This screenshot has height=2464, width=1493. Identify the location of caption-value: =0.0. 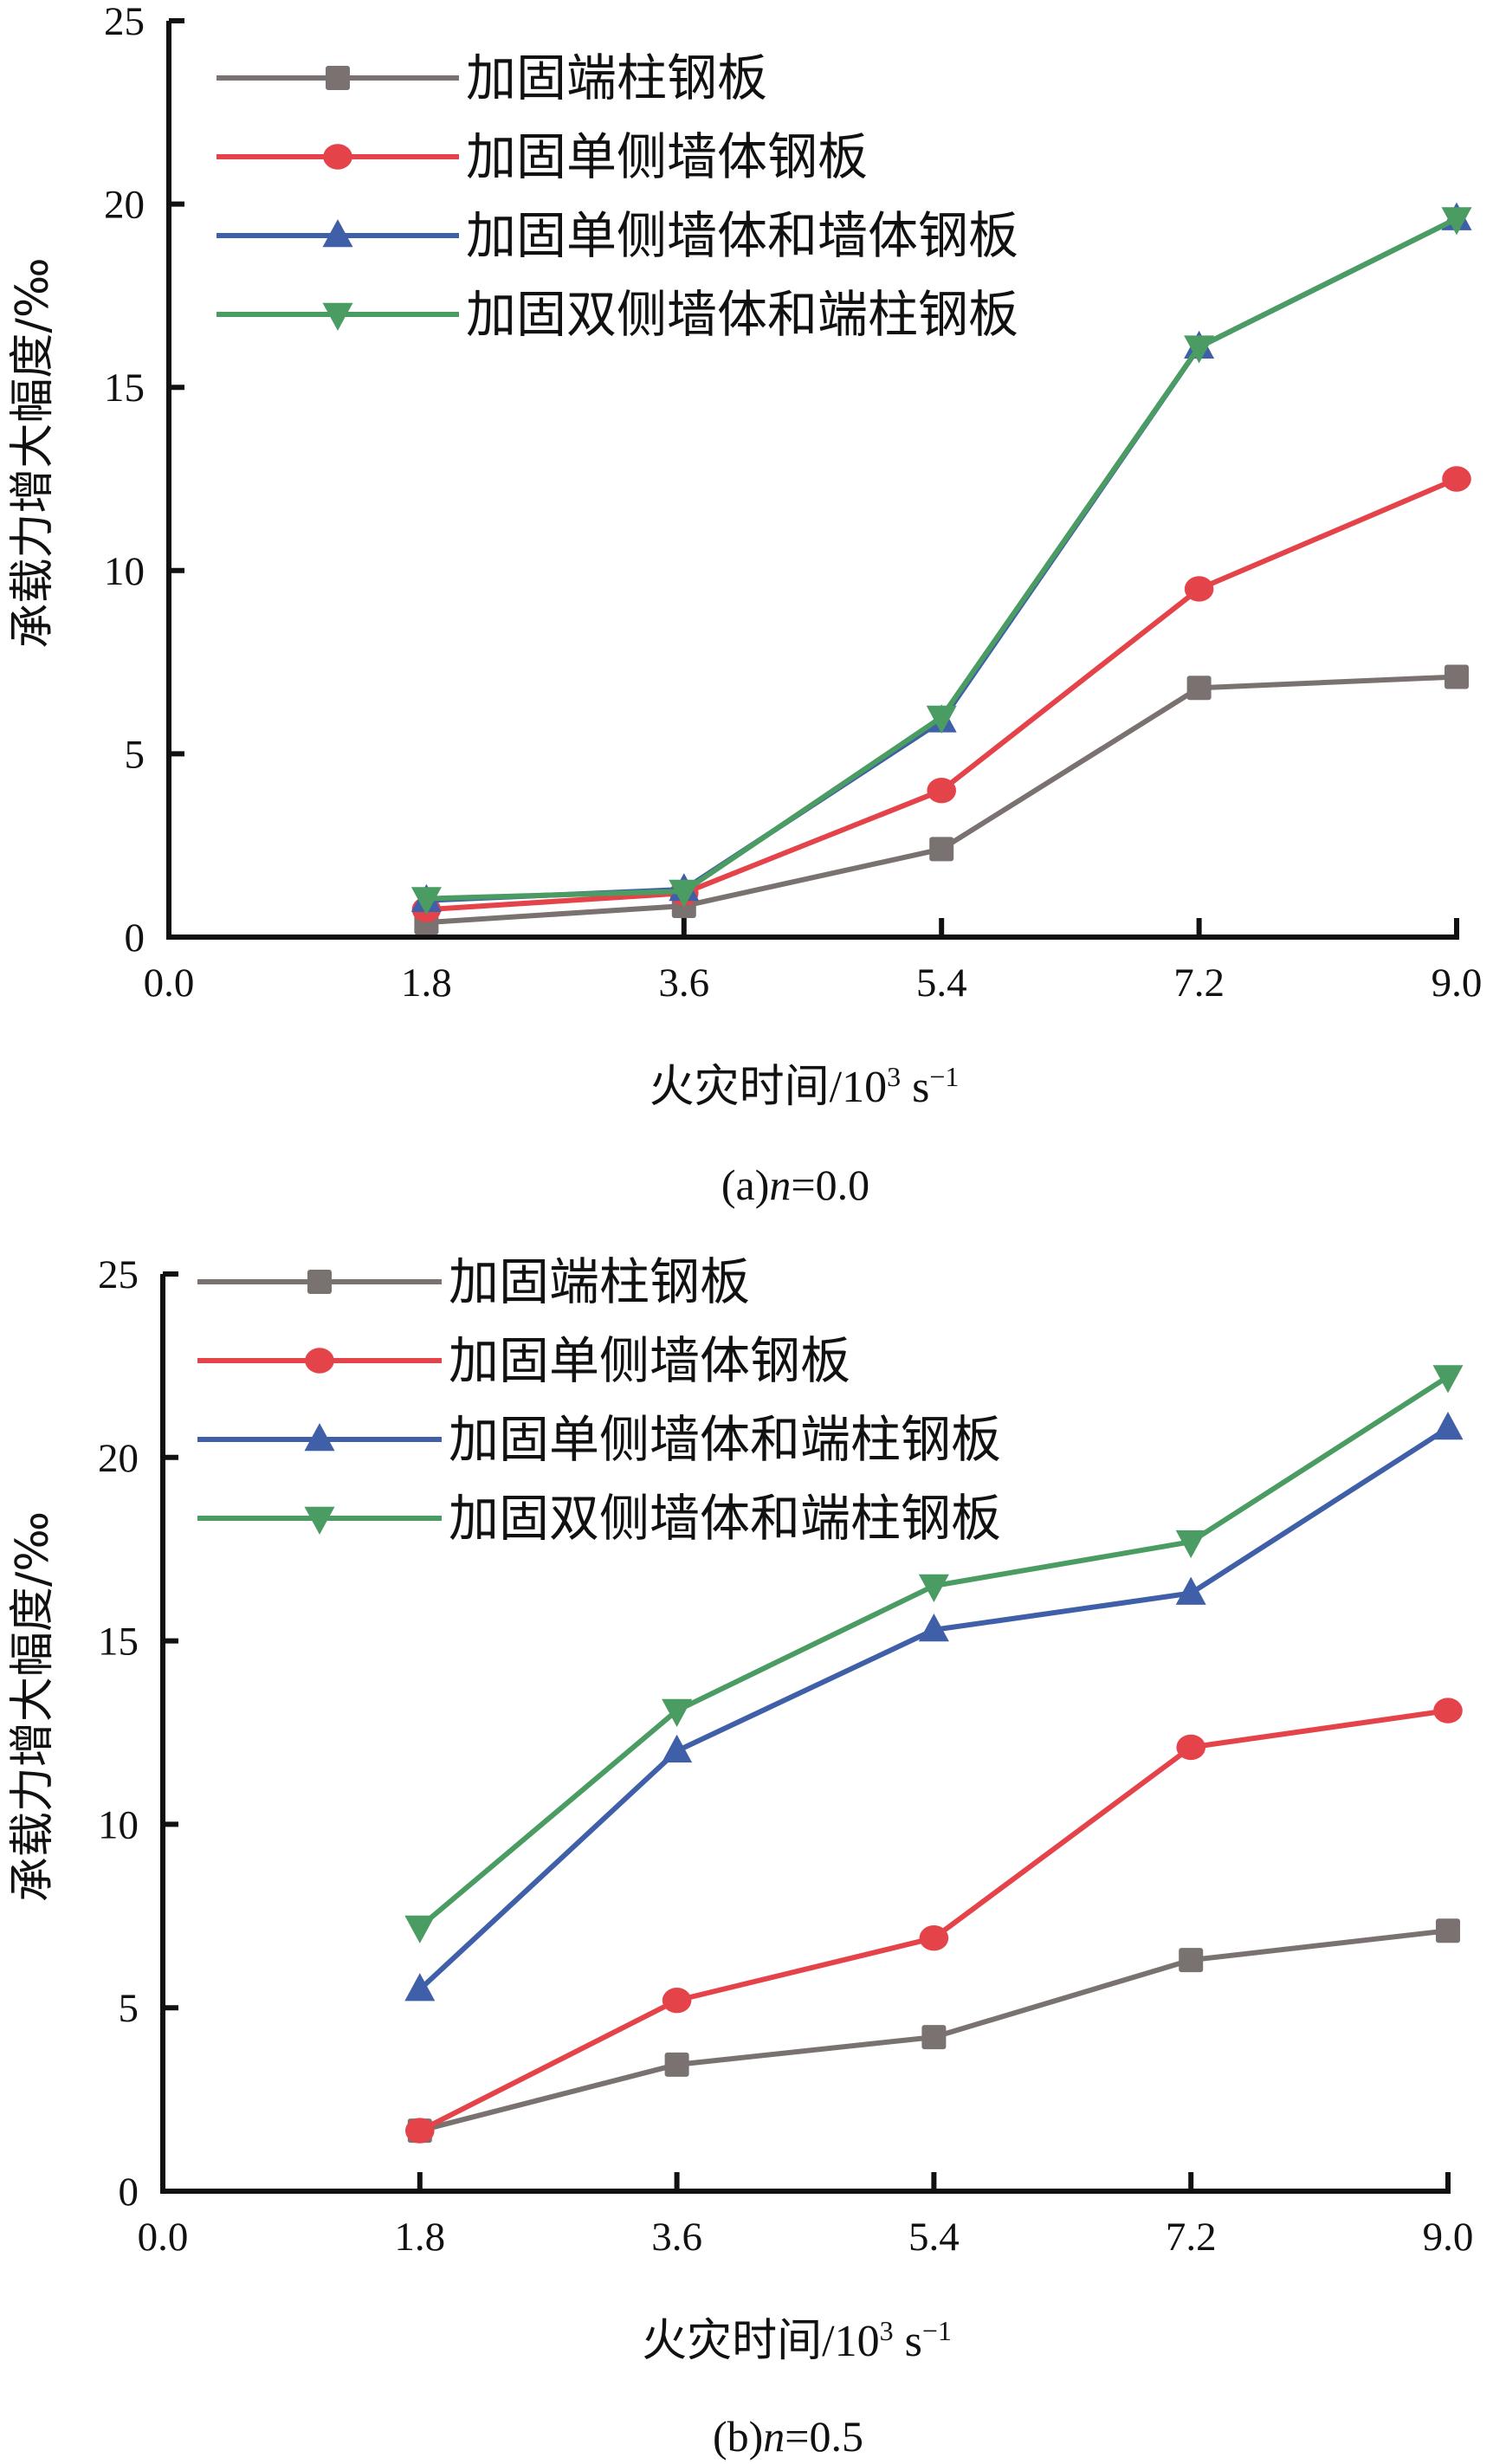
(830, 1185).